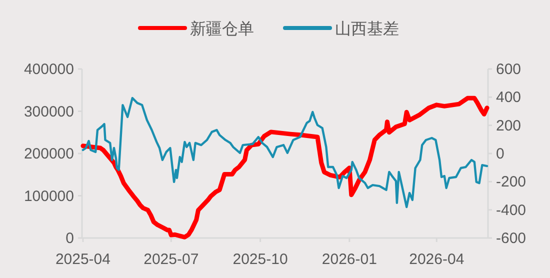 This screenshot has width=550, height=278. I want to click on y-tick-label: 0, so click(70, 238).